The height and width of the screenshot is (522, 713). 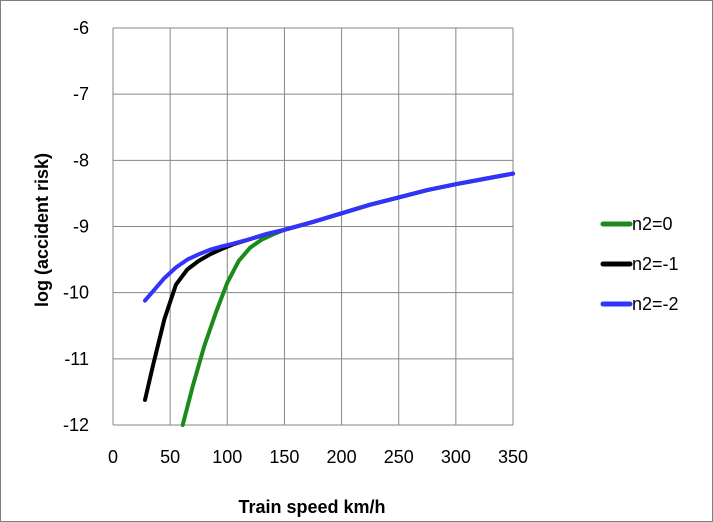 I want to click on x-tick-label: 50, so click(x=170, y=457).